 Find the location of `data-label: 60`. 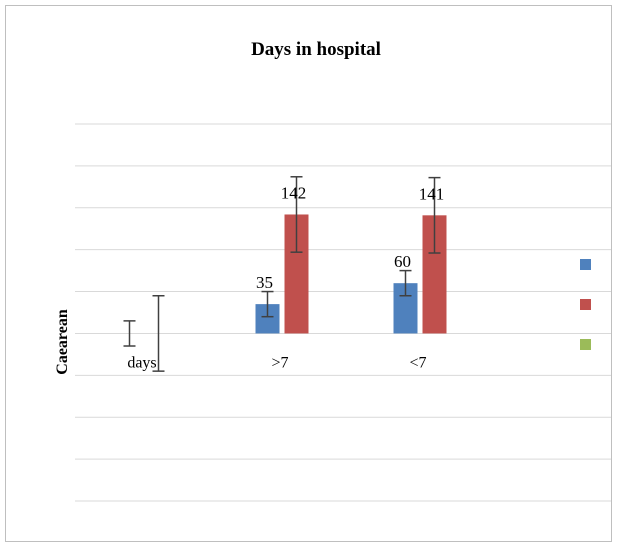

data-label: 60 is located at coordinates (402, 261).